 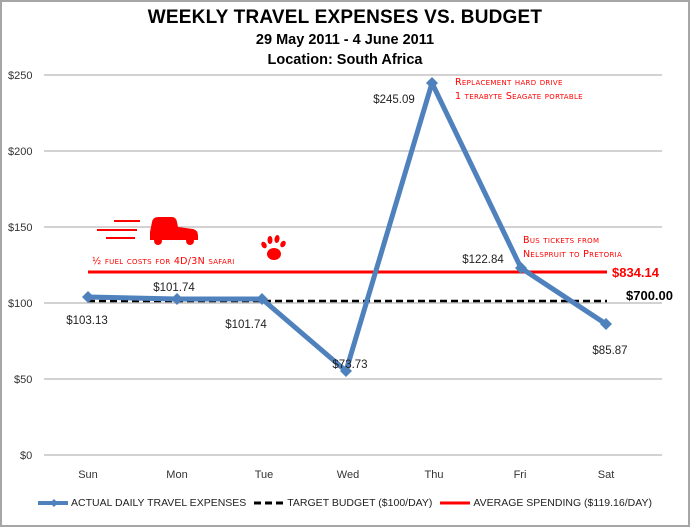 What do you see at coordinates (636, 272) in the screenshot?
I see `average-total-label: $834.14` at bounding box center [636, 272].